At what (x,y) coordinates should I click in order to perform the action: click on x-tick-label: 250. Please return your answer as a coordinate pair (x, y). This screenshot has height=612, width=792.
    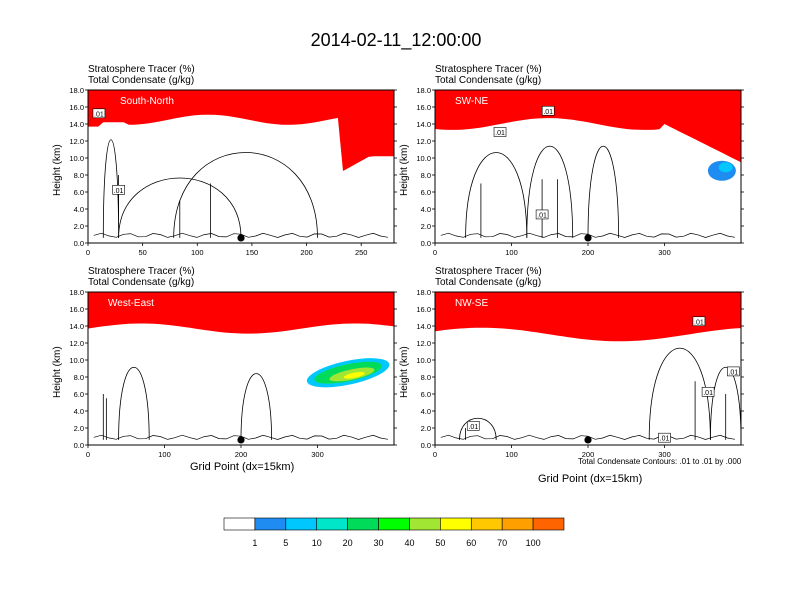
    Looking at the image, I should click on (361, 252).